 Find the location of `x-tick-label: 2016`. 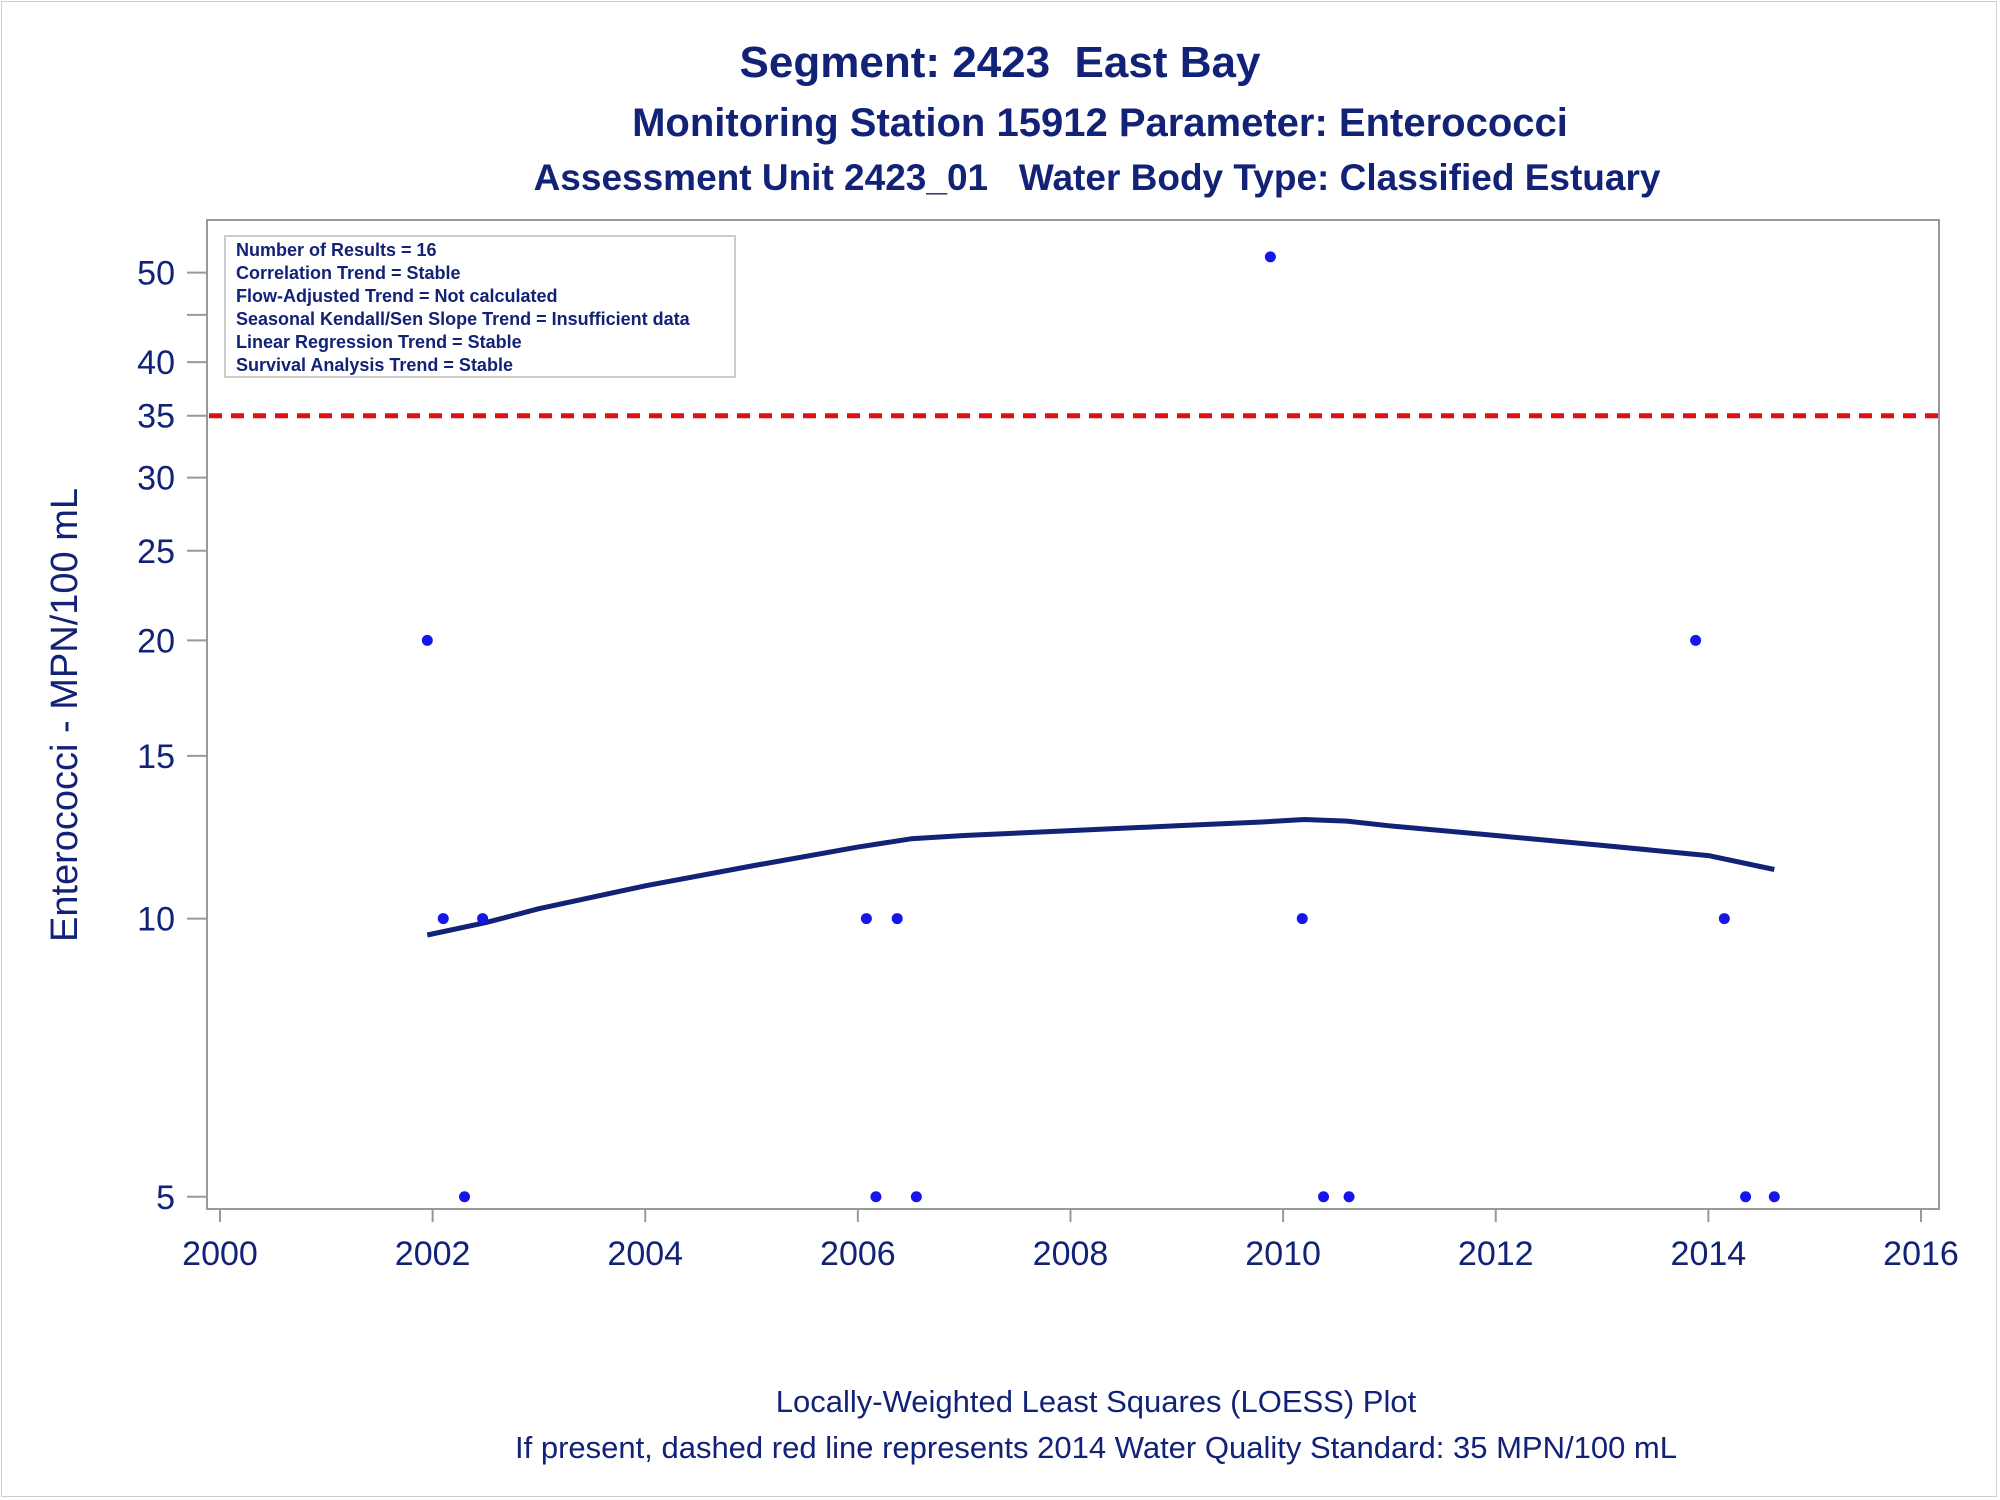

x-tick-label: 2016 is located at coordinates (1921, 1254).